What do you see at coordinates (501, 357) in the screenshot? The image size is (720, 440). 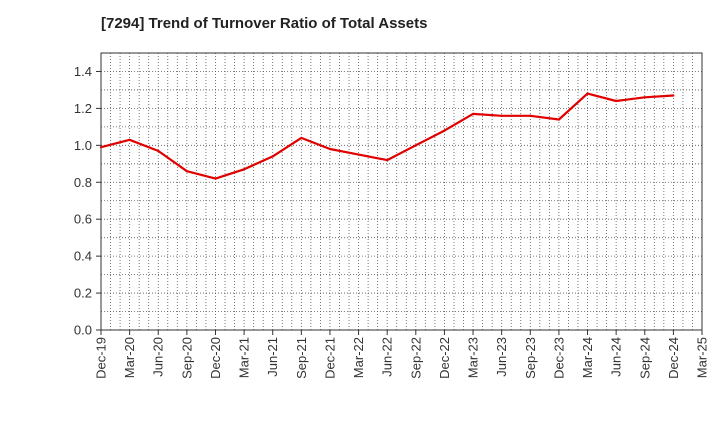 I see `x-tick-label: Jun-23` at bounding box center [501, 357].